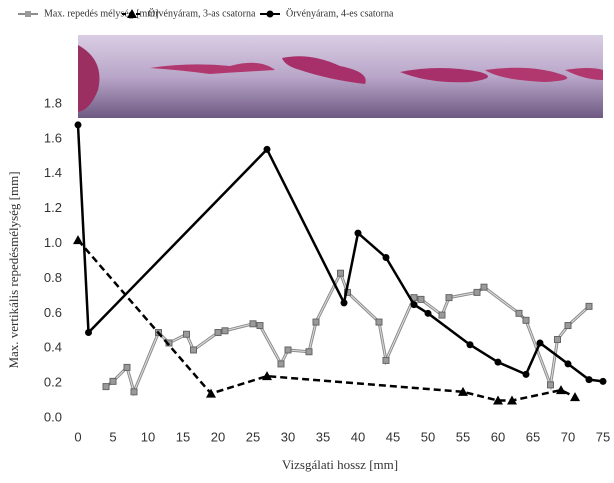  I want to click on x-tick-label: 40, so click(358, 436).